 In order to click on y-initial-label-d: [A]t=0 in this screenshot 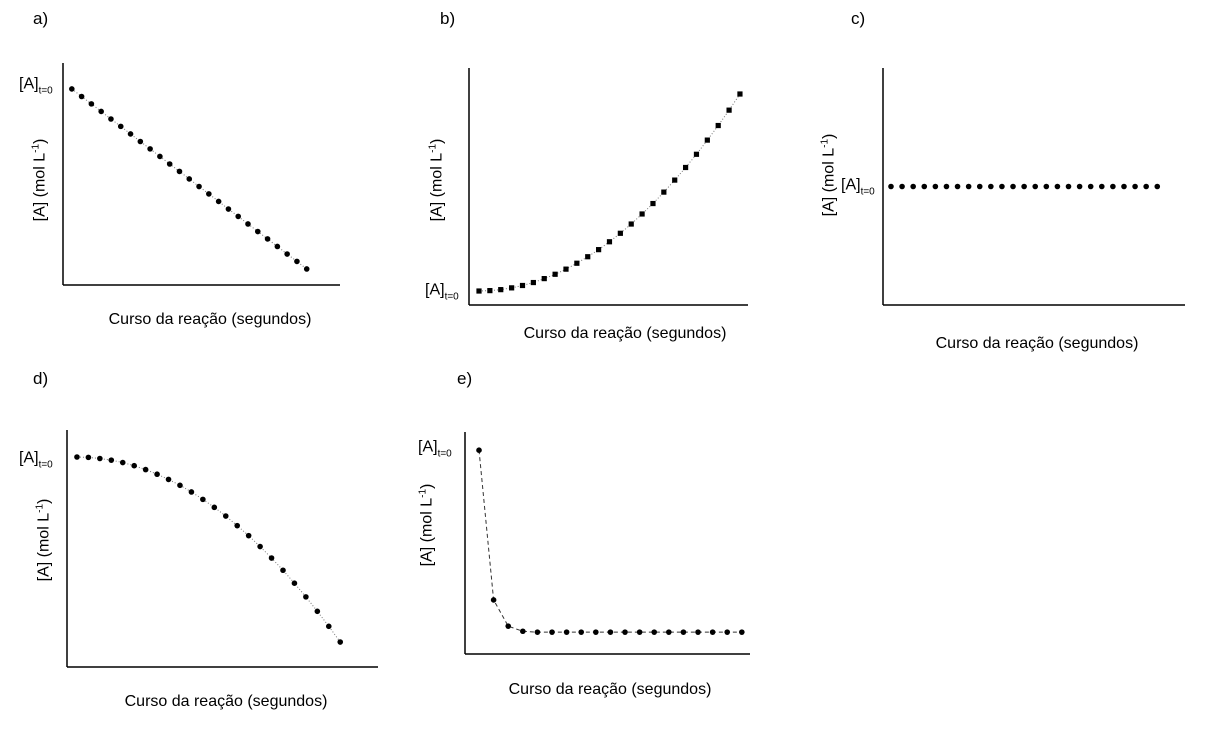, I will do `click(36, 460)`.